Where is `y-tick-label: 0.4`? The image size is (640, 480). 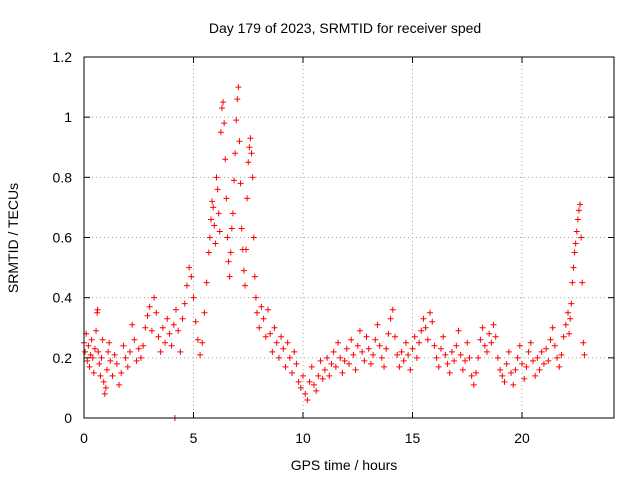 y-tick-label: 0.4 is located at coordinates (63, 298).